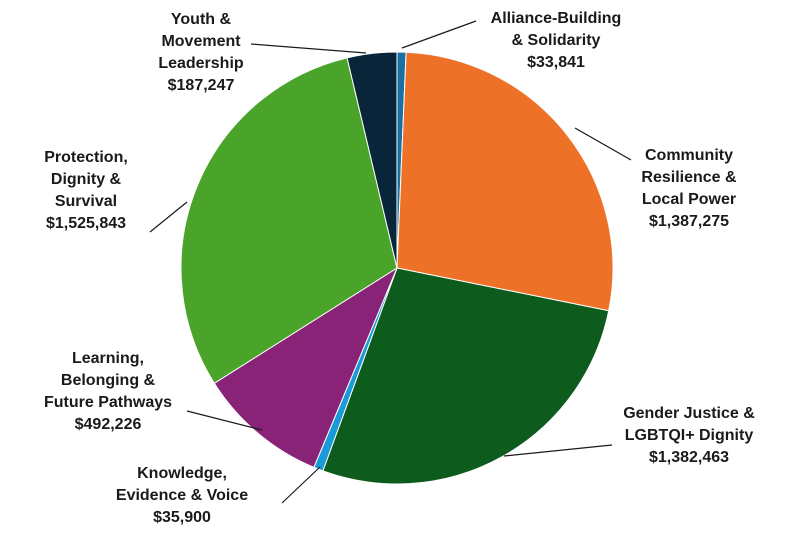 This screenshot has width=794, height=537. What do you see at coordinates (108, 402) in the screenshot?
I see `slice-label-line: Future Pathways` at bounding box center [108, 402].